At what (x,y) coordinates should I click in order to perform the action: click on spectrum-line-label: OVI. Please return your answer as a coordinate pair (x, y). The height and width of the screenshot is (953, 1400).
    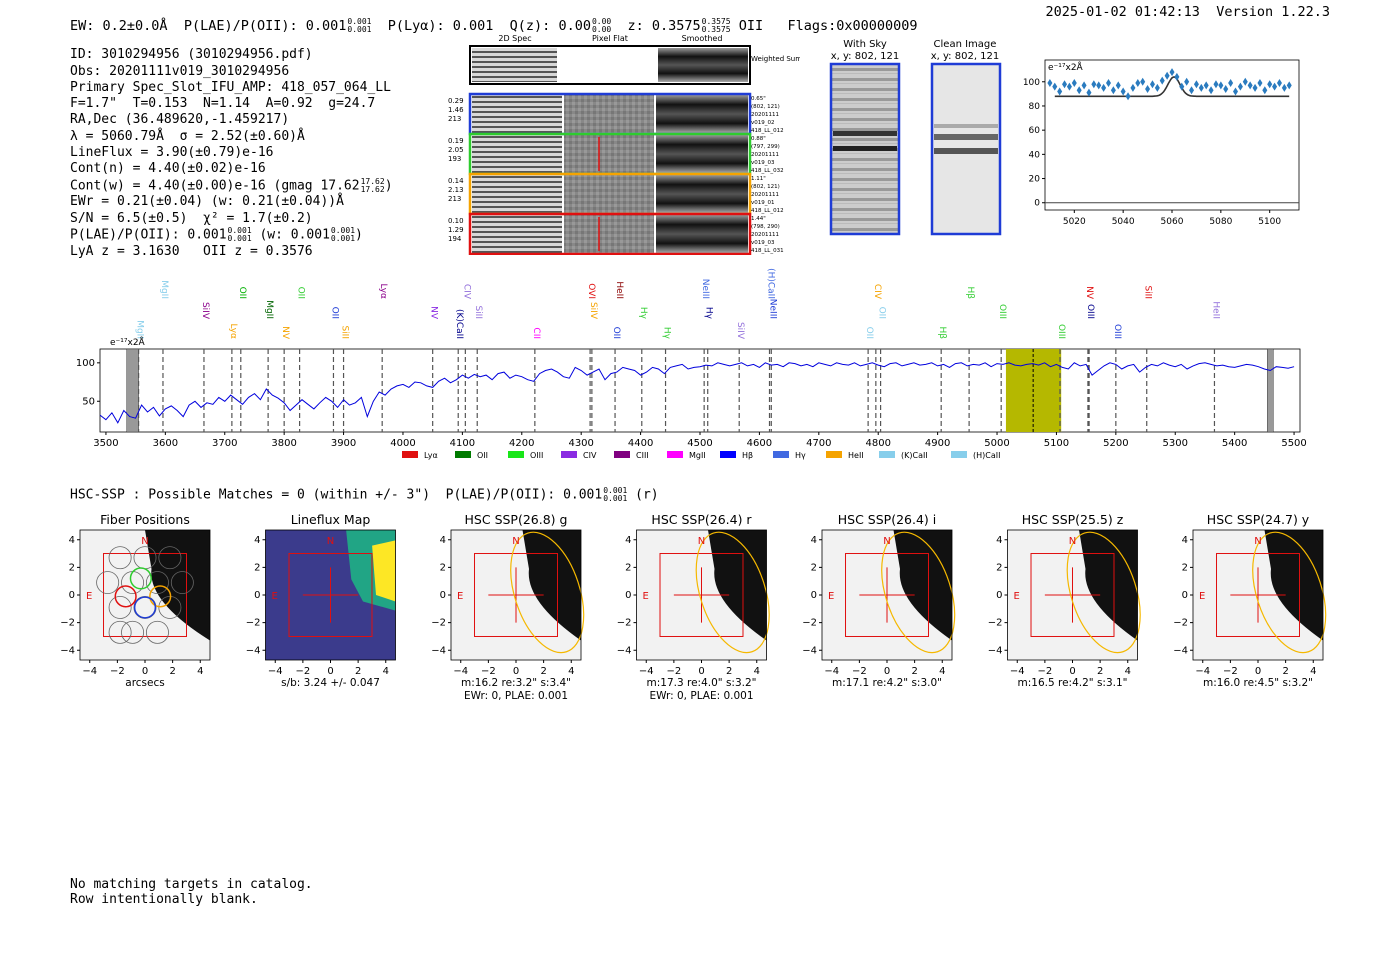
    Looking at the image, I should click on (591, 291).